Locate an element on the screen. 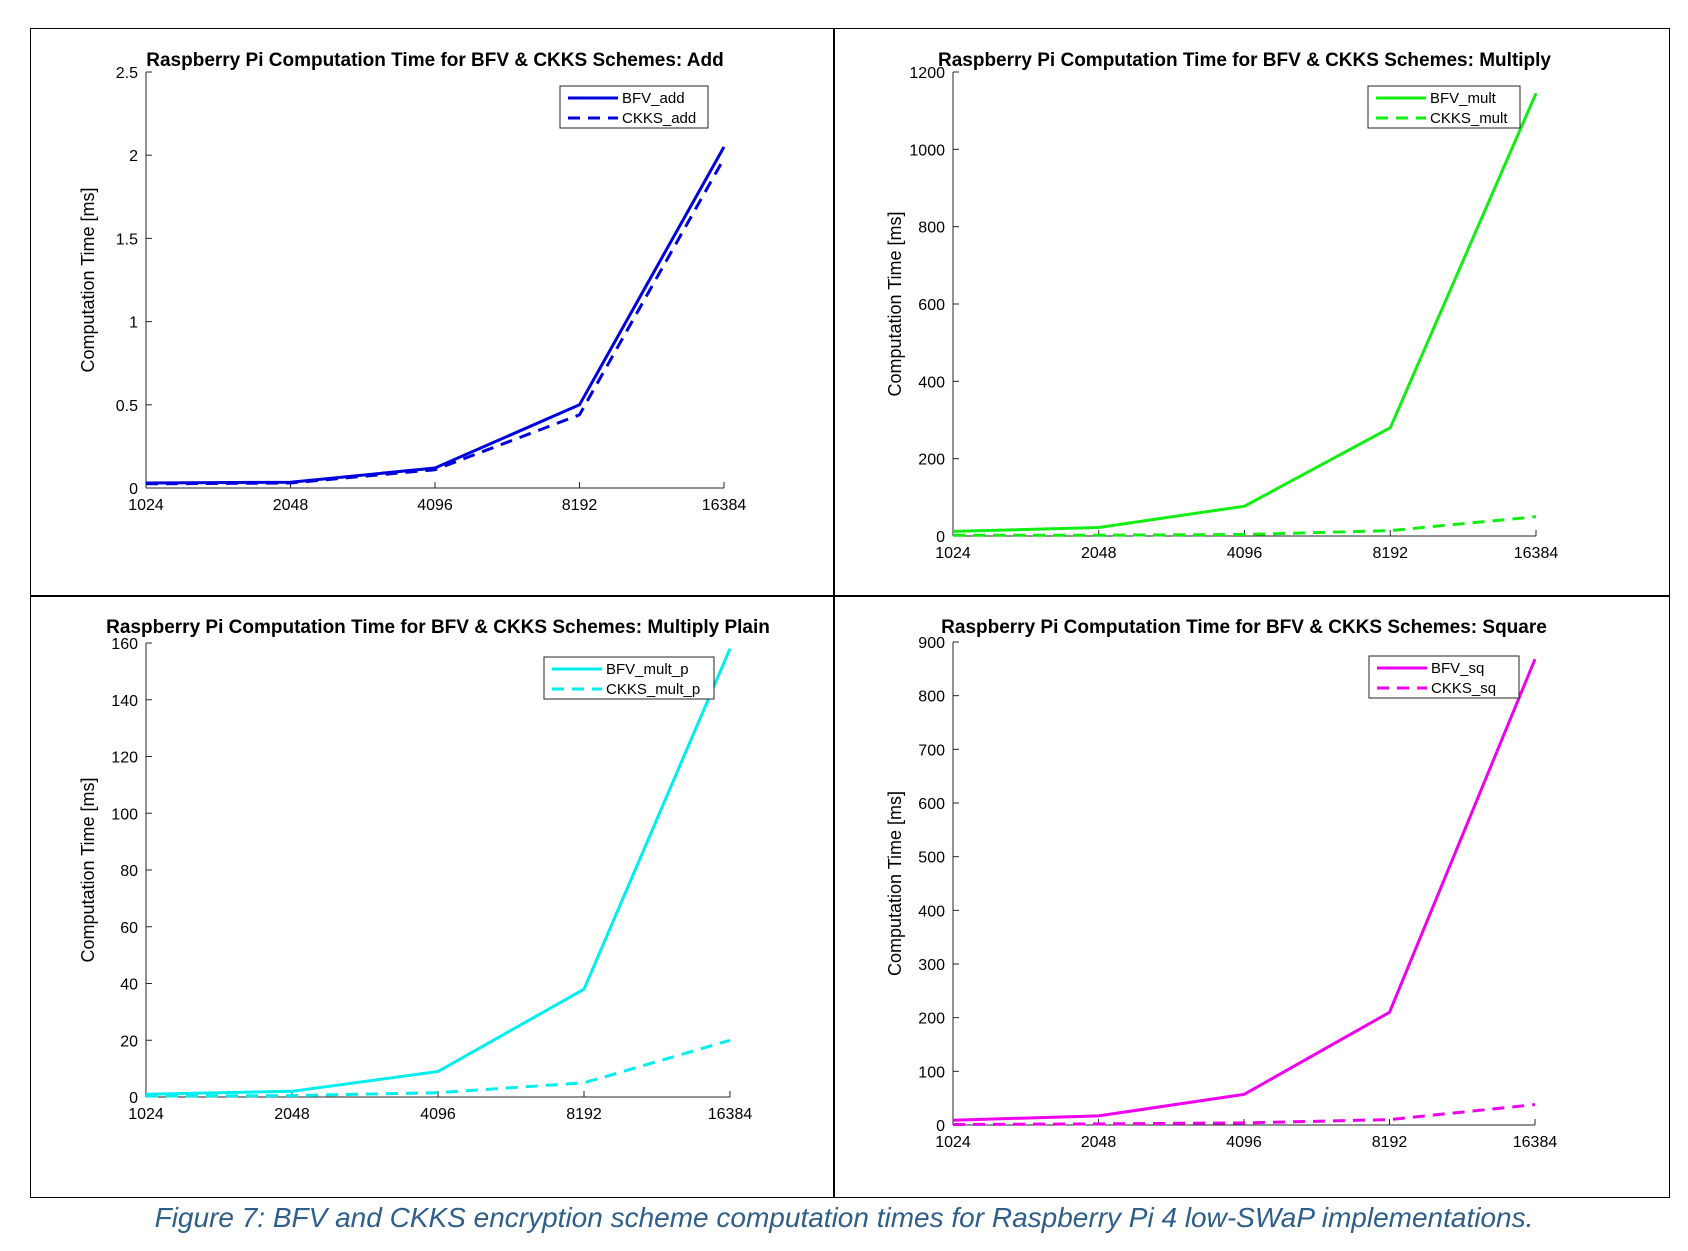  legend-label-ckks-mult: CKKS_mult is located at coordinates (1469, 118).